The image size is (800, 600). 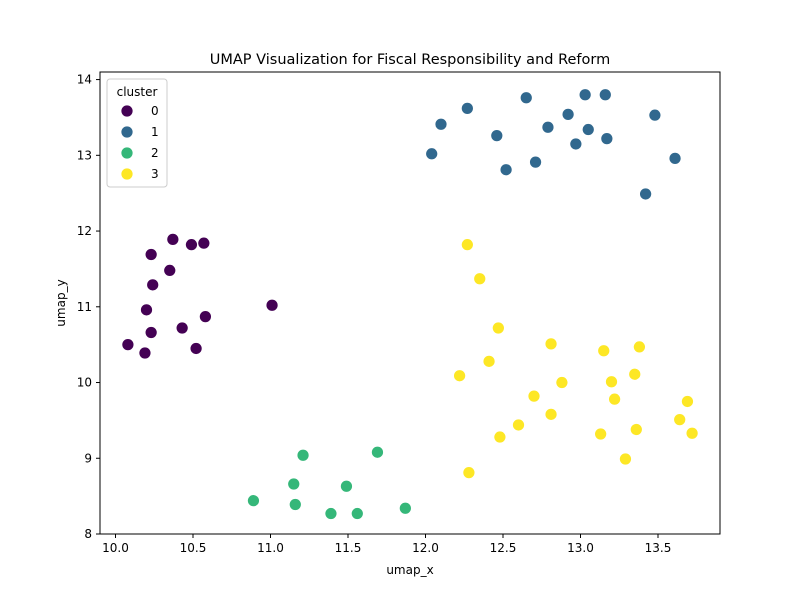 What do you see at coordinates (88, 534) in the screenshot?
I see `y-tick-label: 8` at bounding box center [88, 534].